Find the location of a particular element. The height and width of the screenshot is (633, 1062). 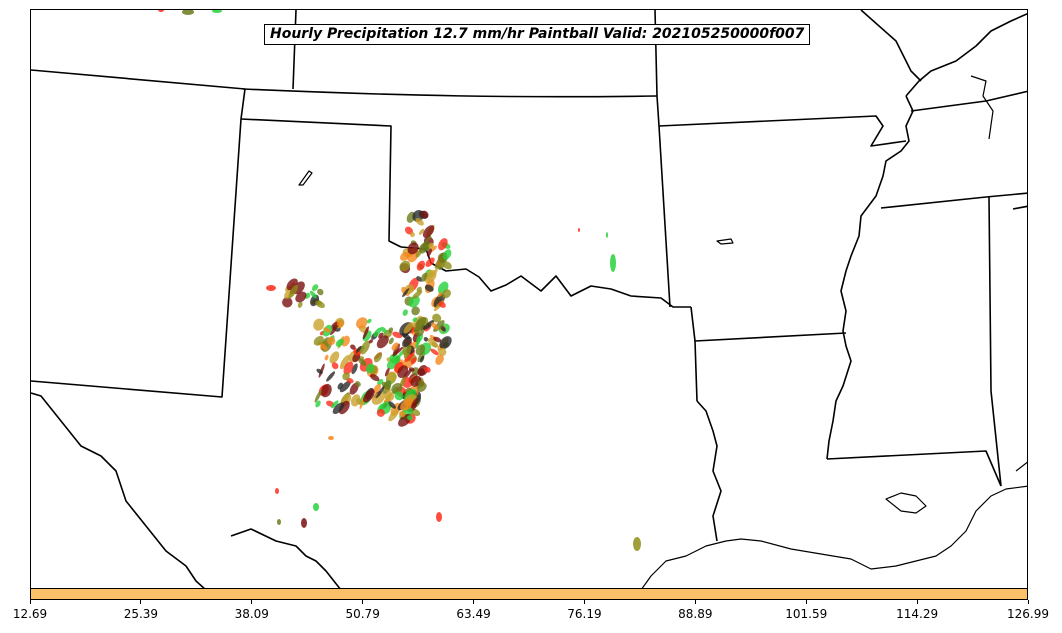

texas-rio-grande-south is located at coordinates (285, 558).